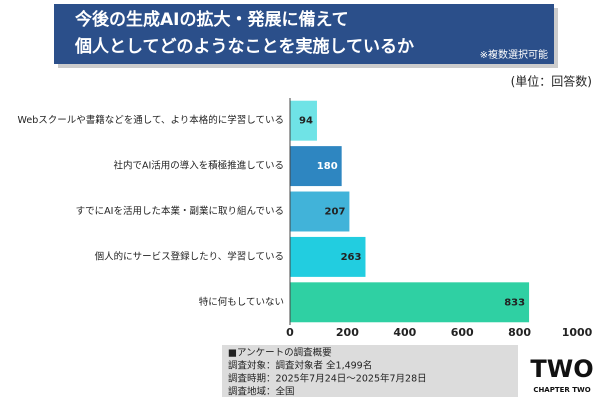  What do you see at coordinates (244, 46) in the screenshot?
I see `chart-title: 個人としてどのようなことを実施しているか` at bounding box center [244, 46].